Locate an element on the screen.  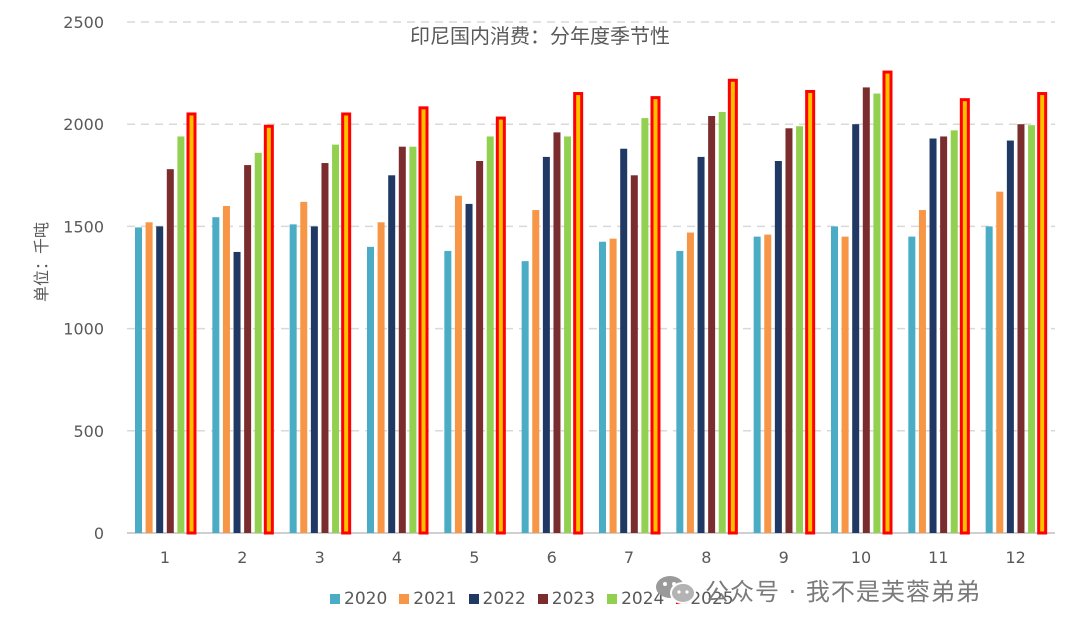
x-tick-label: 11 is located at coordinates (938, 557).